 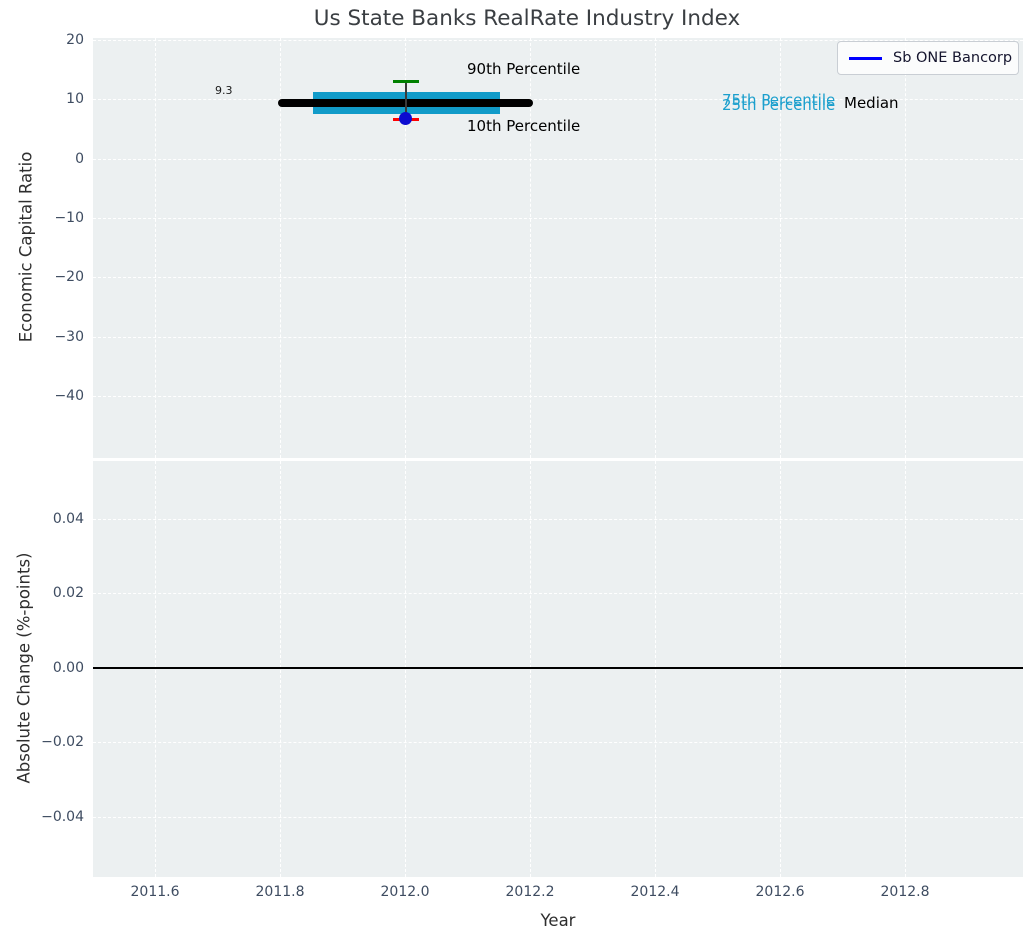 I want to click on legend-label: Sb ONE Bancorp, so click(x=953, y=58).